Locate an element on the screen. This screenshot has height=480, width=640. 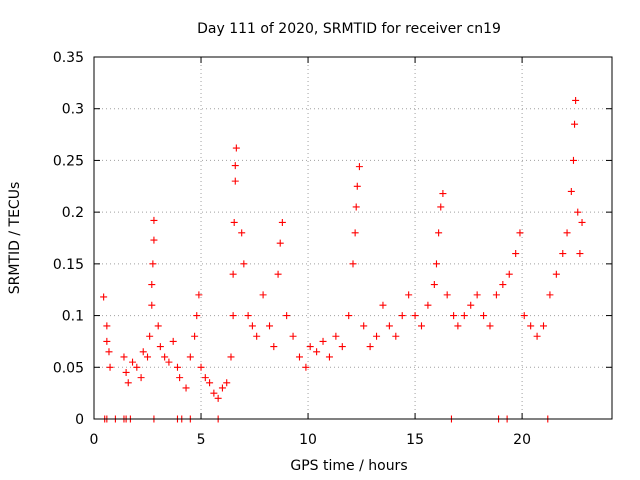
y-tick-label: 0 is located at coordinates (79, 420).